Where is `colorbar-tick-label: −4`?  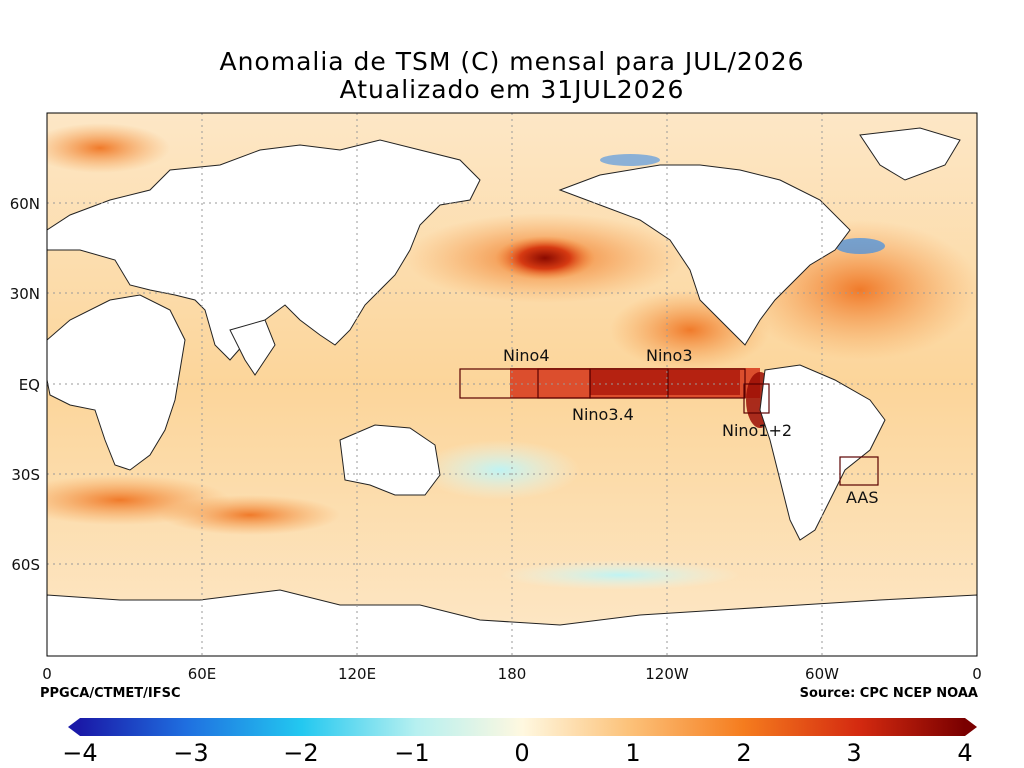
colorbar-tick-label: −4 is located at coordinates (79, 753).